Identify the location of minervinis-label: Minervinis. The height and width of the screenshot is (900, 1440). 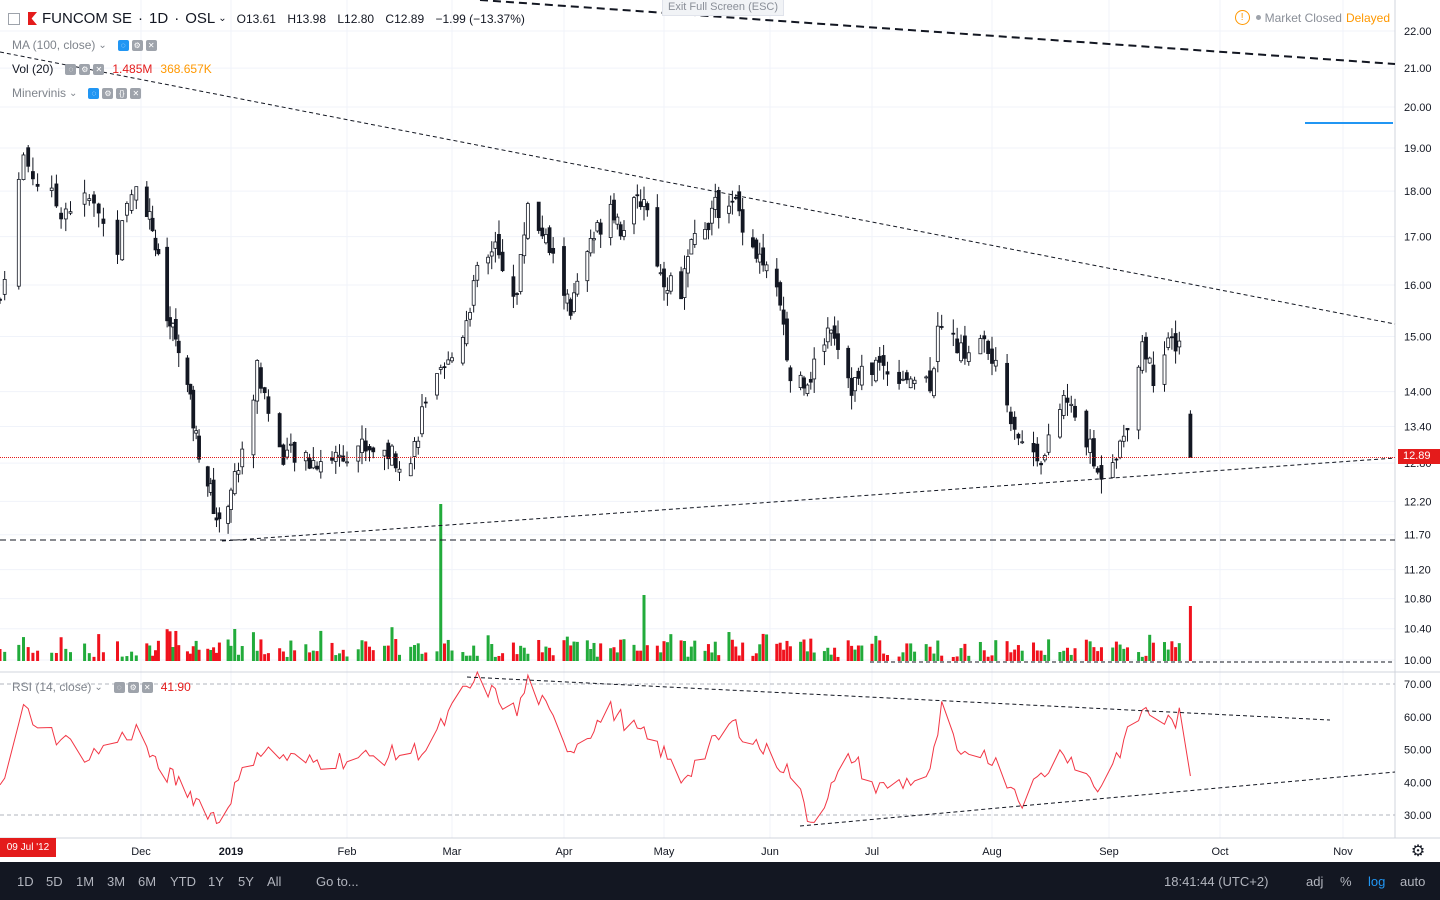
(39, 93).